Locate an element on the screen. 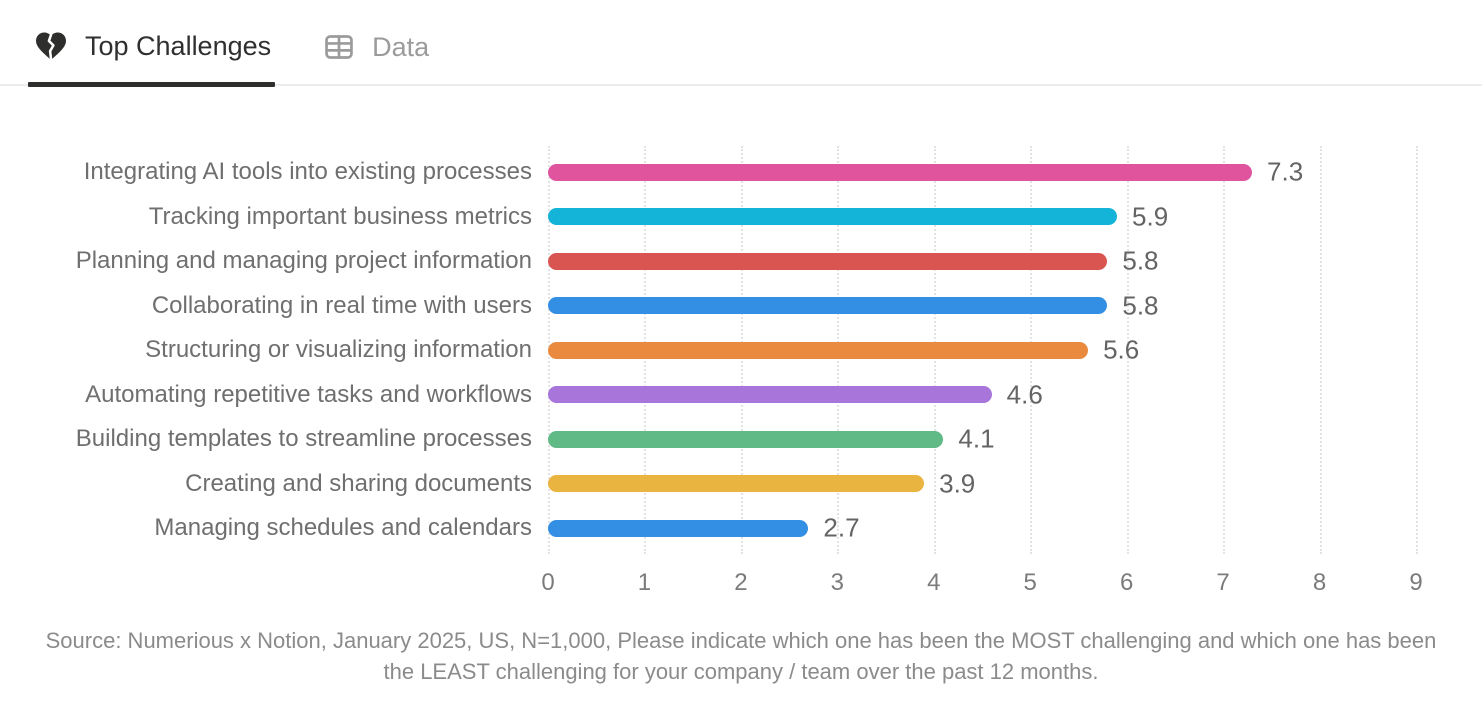  category-label: Creating and sharing documents is located at coordinates (358, 483).